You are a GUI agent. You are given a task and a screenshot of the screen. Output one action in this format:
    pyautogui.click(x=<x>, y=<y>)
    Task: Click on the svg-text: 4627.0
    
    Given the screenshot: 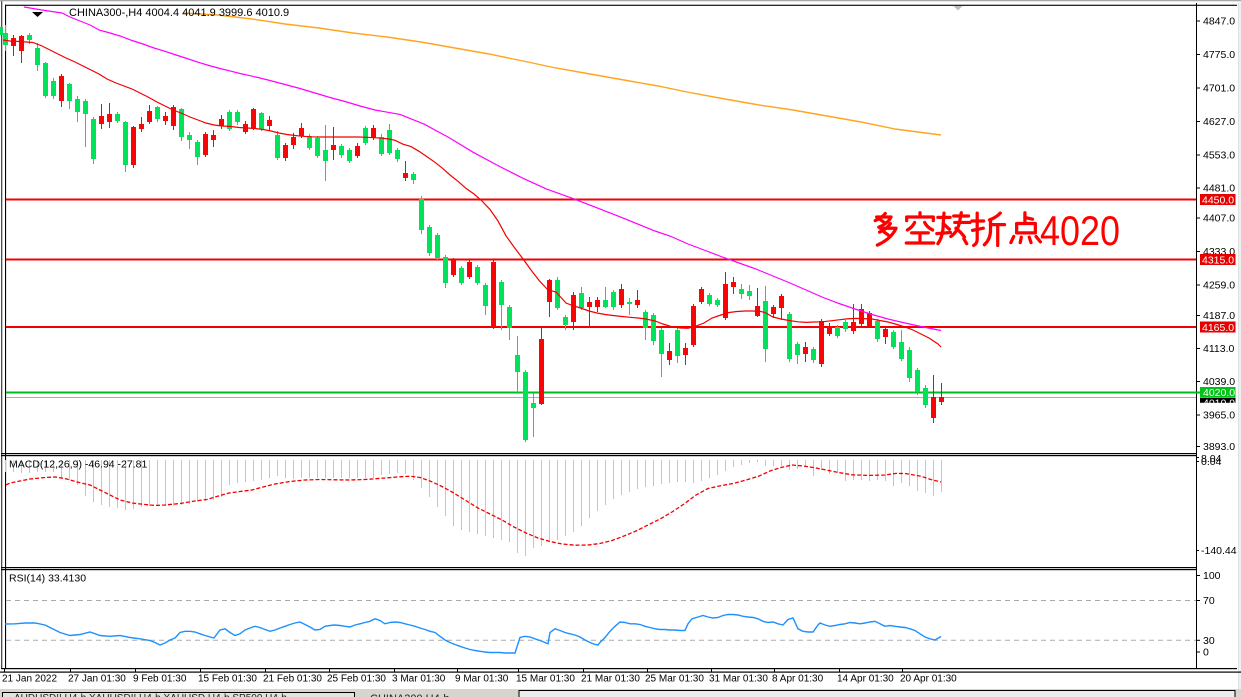 What is the action you would take?
    pyautogui.click(x=1219, y=122)
    